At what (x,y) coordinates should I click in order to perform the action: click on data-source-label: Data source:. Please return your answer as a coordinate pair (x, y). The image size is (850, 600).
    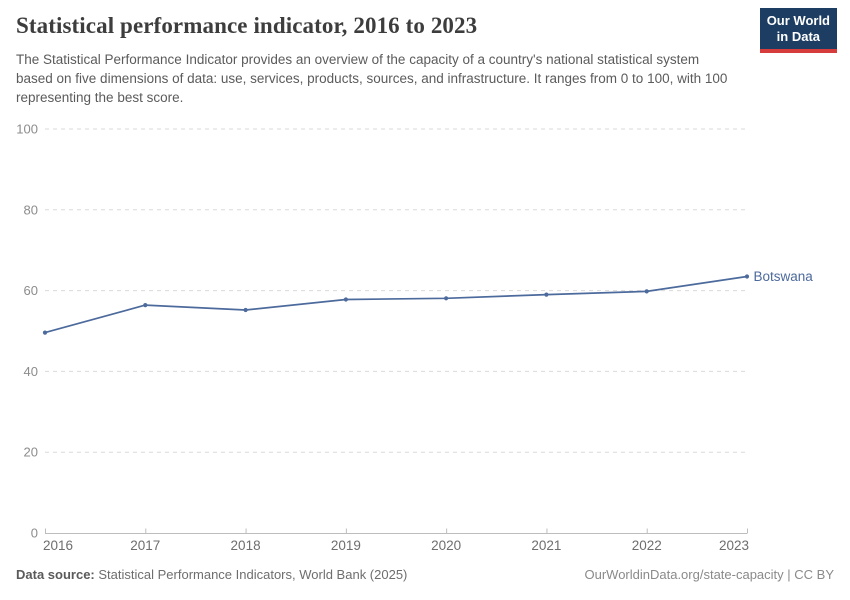
    Looking at the image, I should click on (55, 574).